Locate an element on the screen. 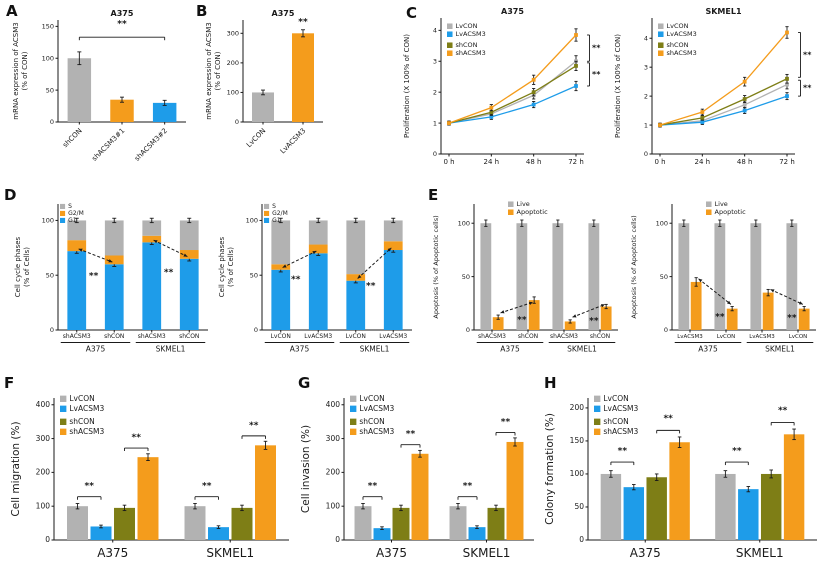 This screenshot has width=825, height=572. svg-text: 48 h is located at coordinates (745, 162).